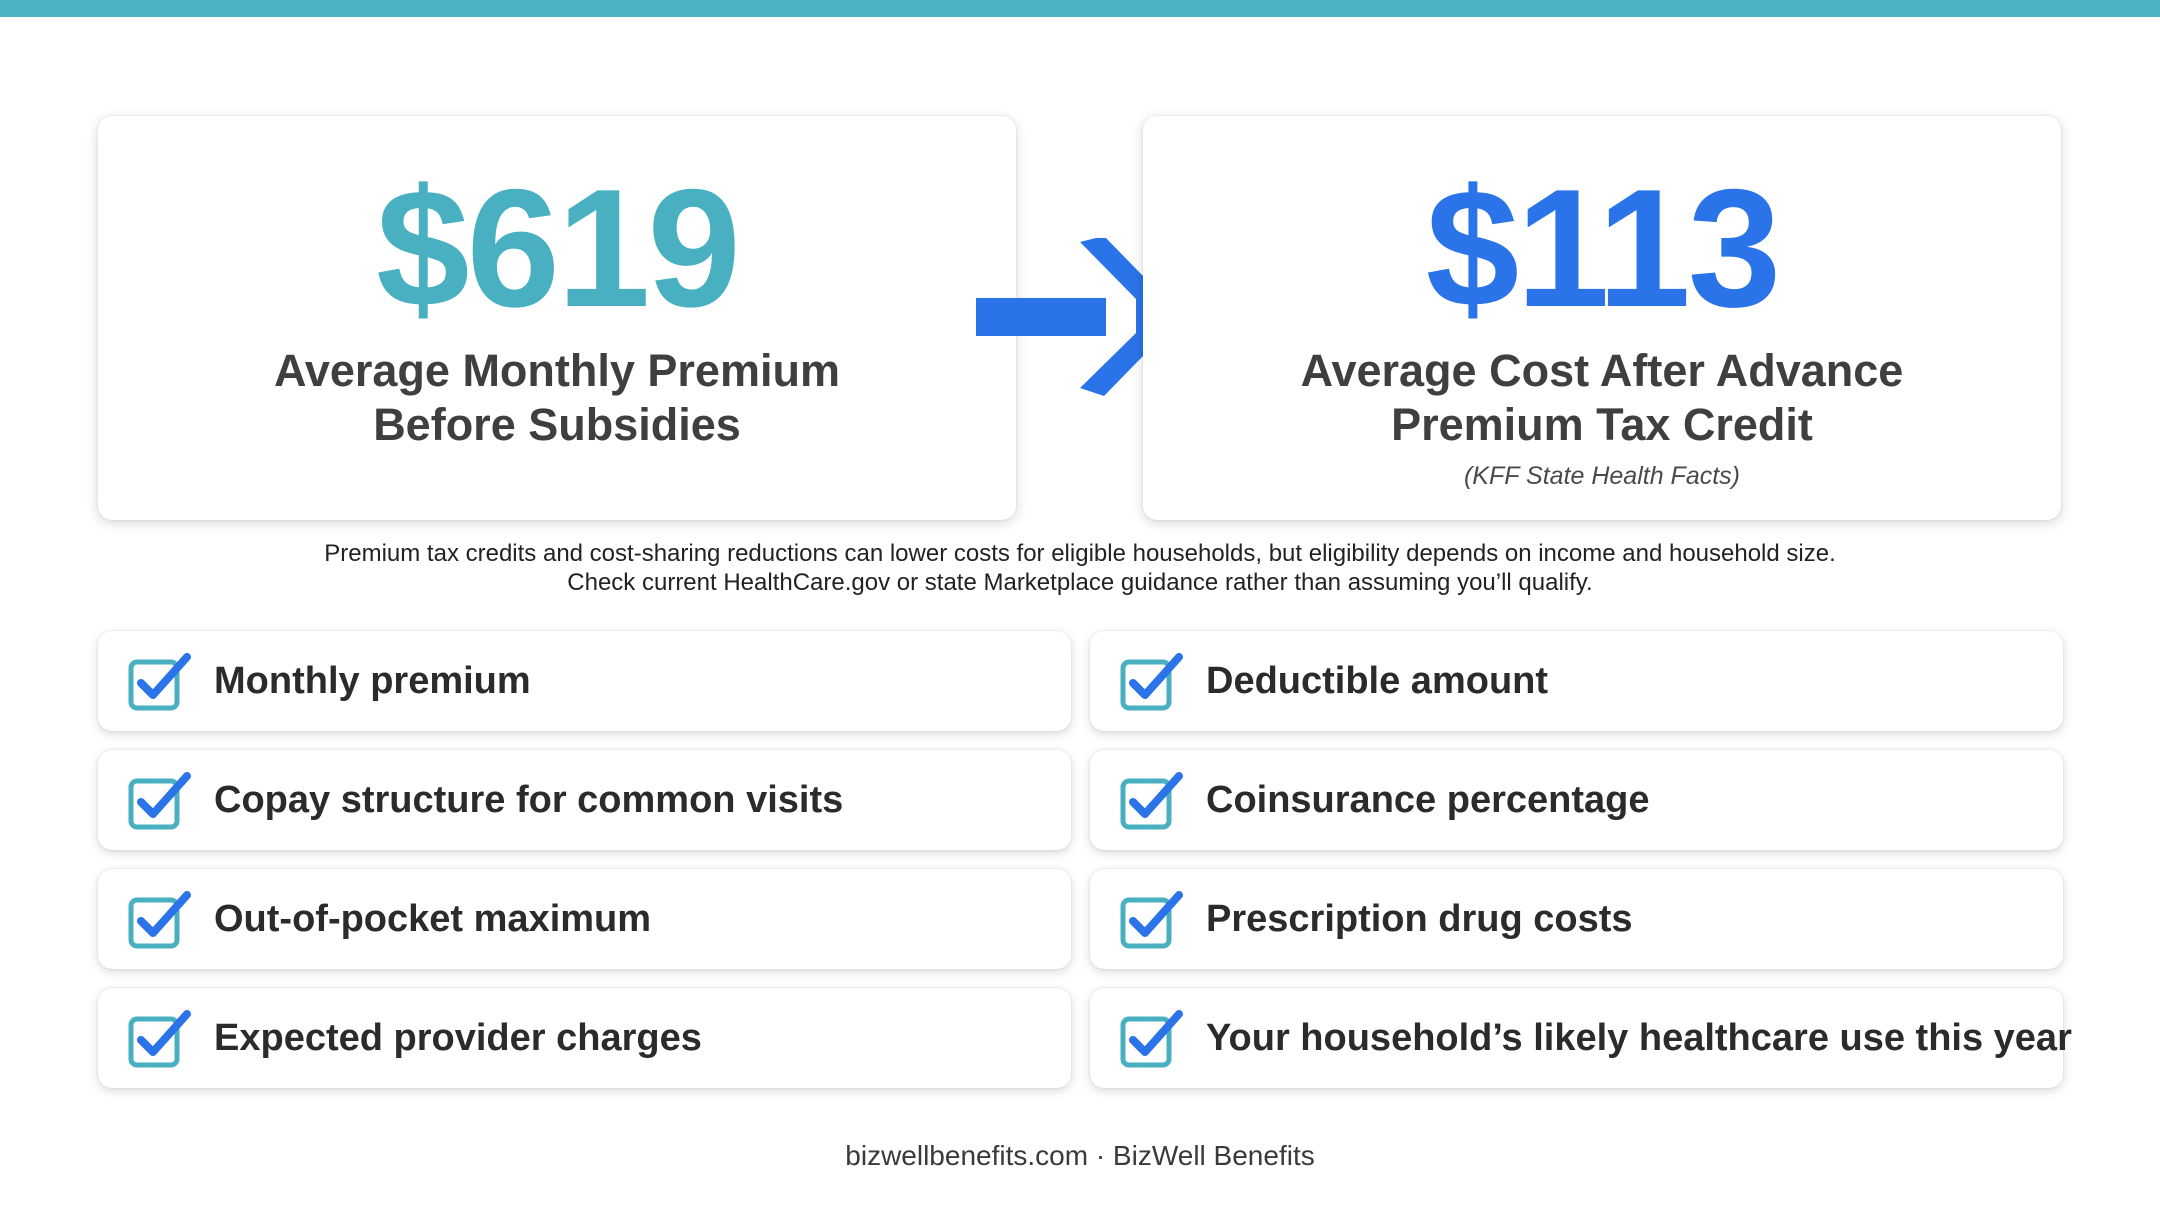  Describe the element at coordinates (557, 398) in the screenshot. I see `before-premium-label: Average Monthly Premium Before Subsidies` at that location.